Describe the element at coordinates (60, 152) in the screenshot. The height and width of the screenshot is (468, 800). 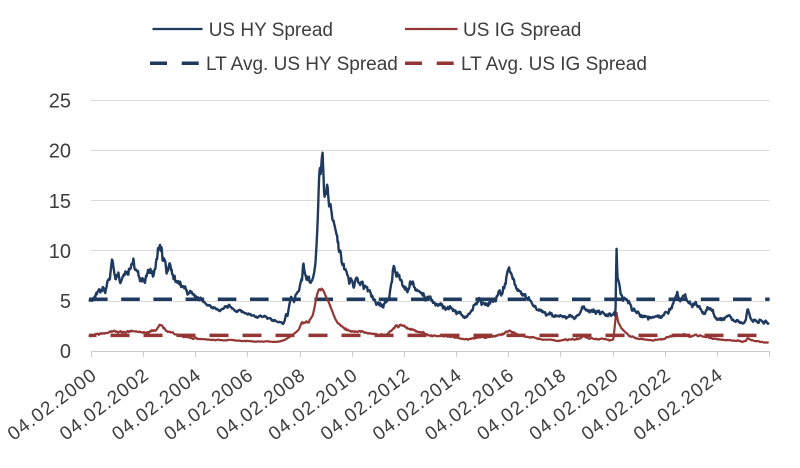
I see `svg-text: 20` at that location.